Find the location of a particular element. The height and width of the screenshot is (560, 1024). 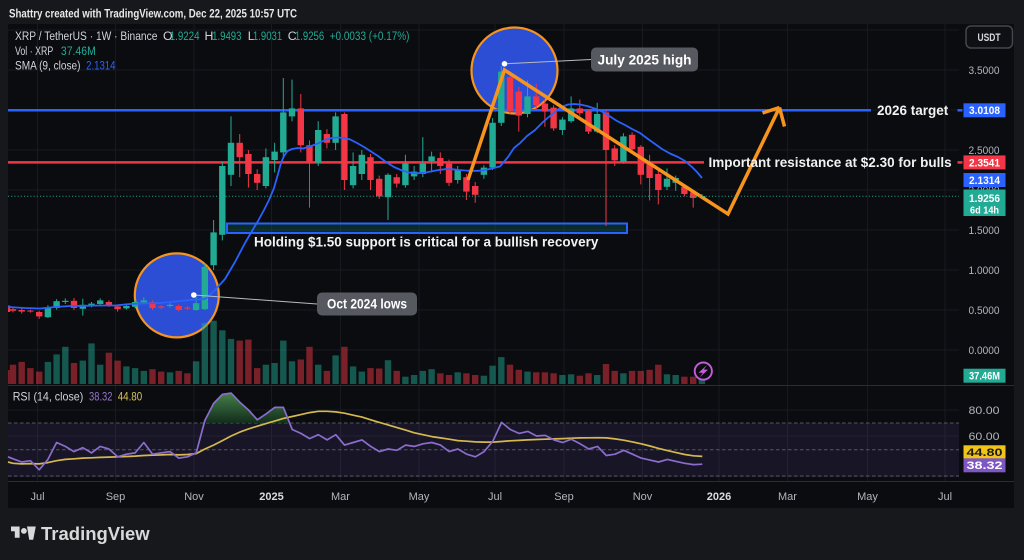

svg-text: 1.9031 is located at coordinates (267, 36).